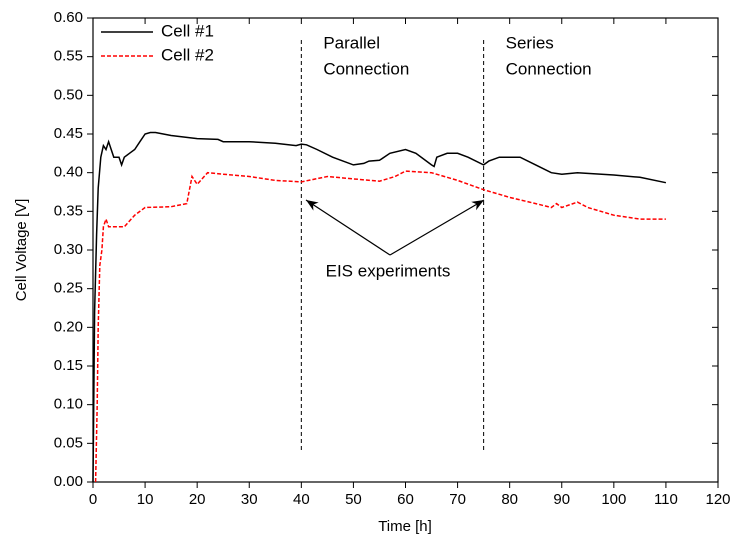 The width and height of the screenshot is (738, 540). I want to click on y-axis-label: Cell Voltage [V], so click(21, 250).